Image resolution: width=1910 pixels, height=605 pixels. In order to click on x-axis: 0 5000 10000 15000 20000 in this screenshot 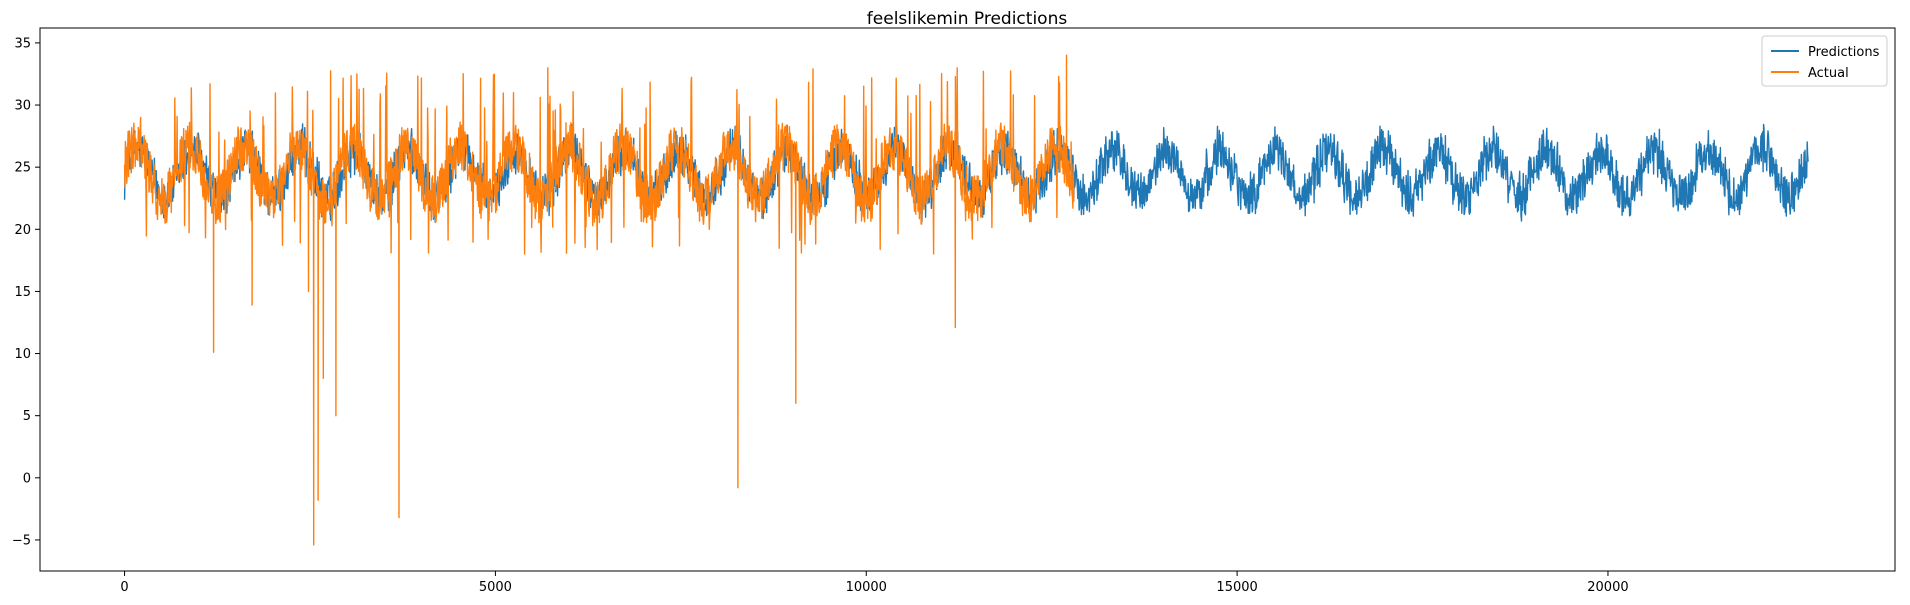, I will do `click(874, 583)`.